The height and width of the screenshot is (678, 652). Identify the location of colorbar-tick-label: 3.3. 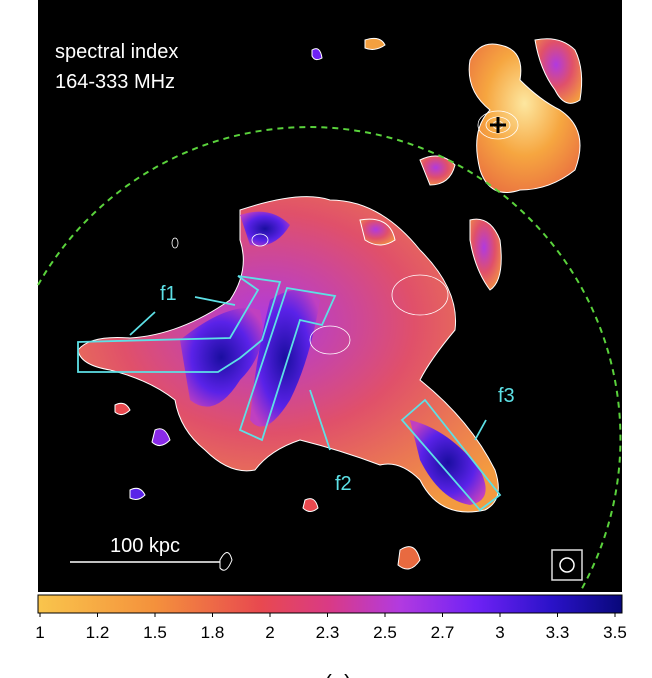
(558, 632).